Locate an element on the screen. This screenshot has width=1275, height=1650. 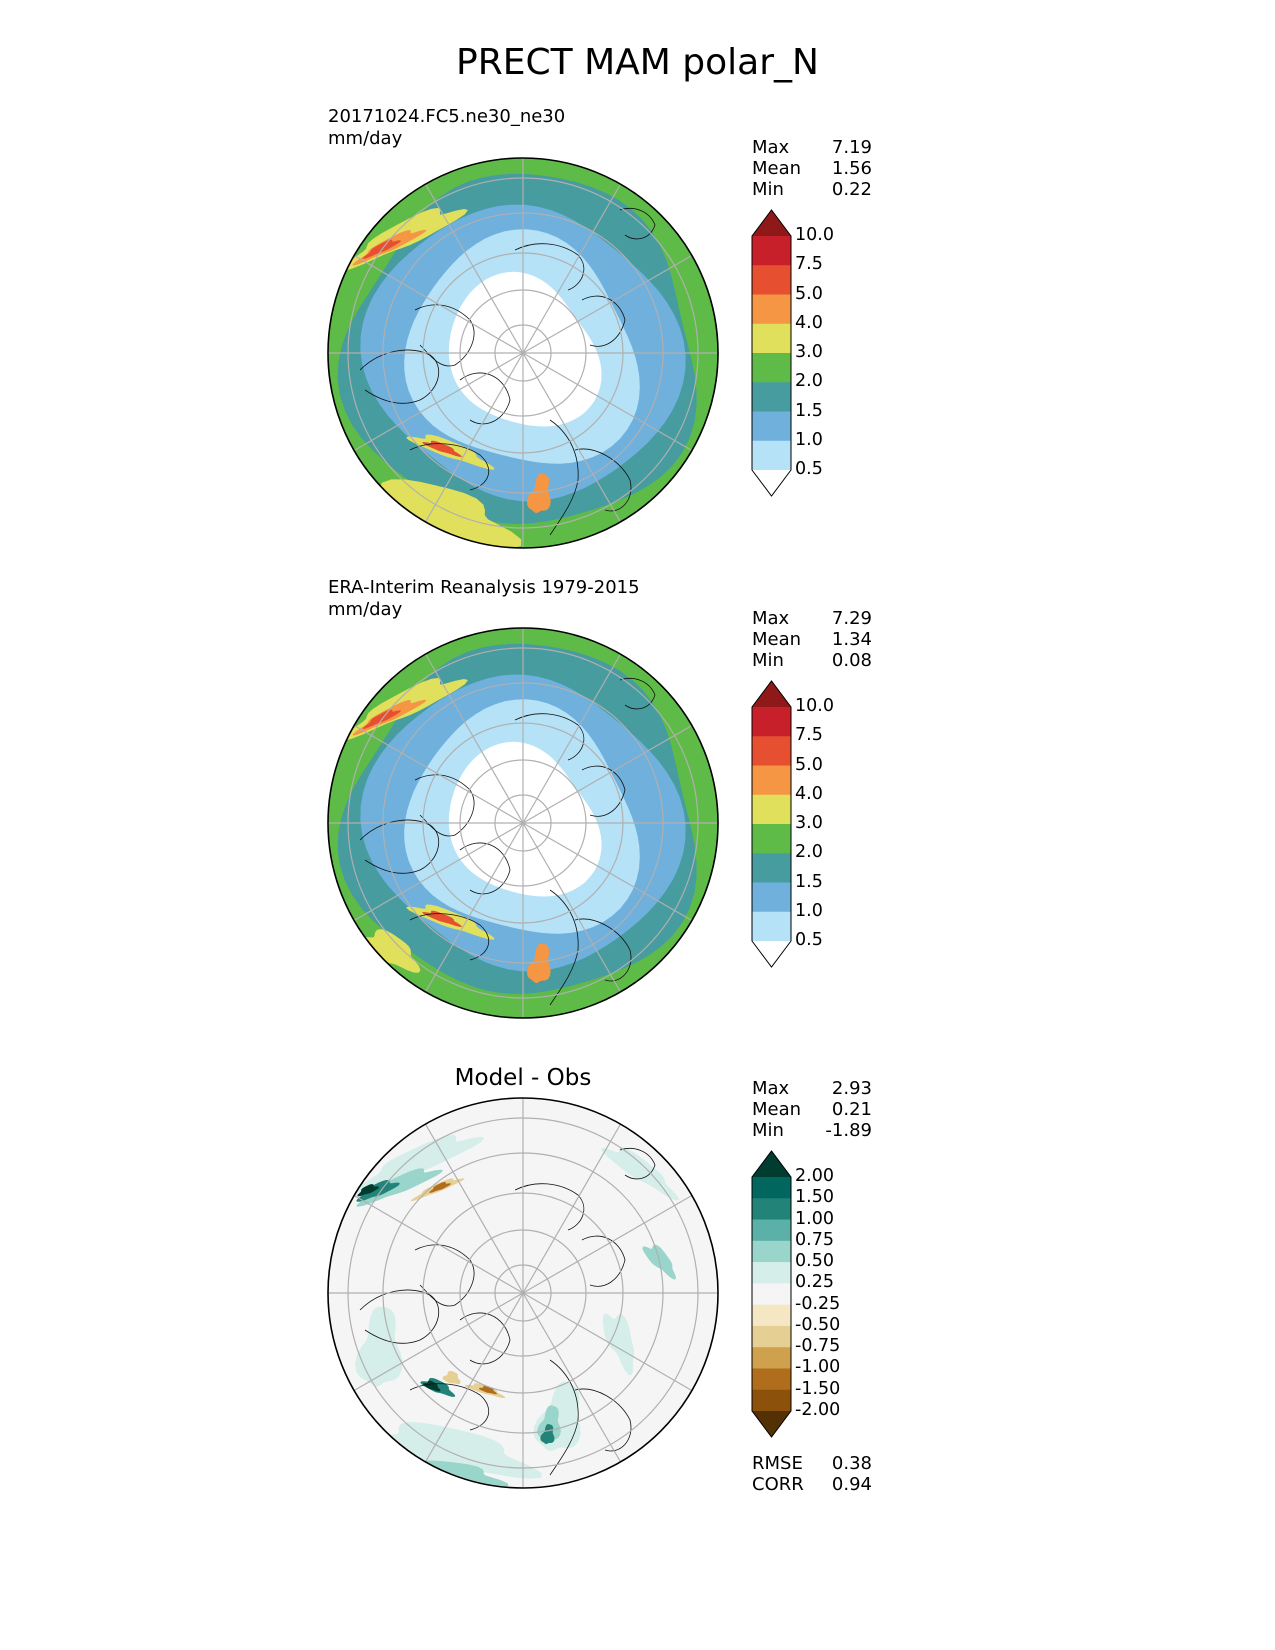
stat-mean-value: 1.56 is located at coordinates (851, 168).